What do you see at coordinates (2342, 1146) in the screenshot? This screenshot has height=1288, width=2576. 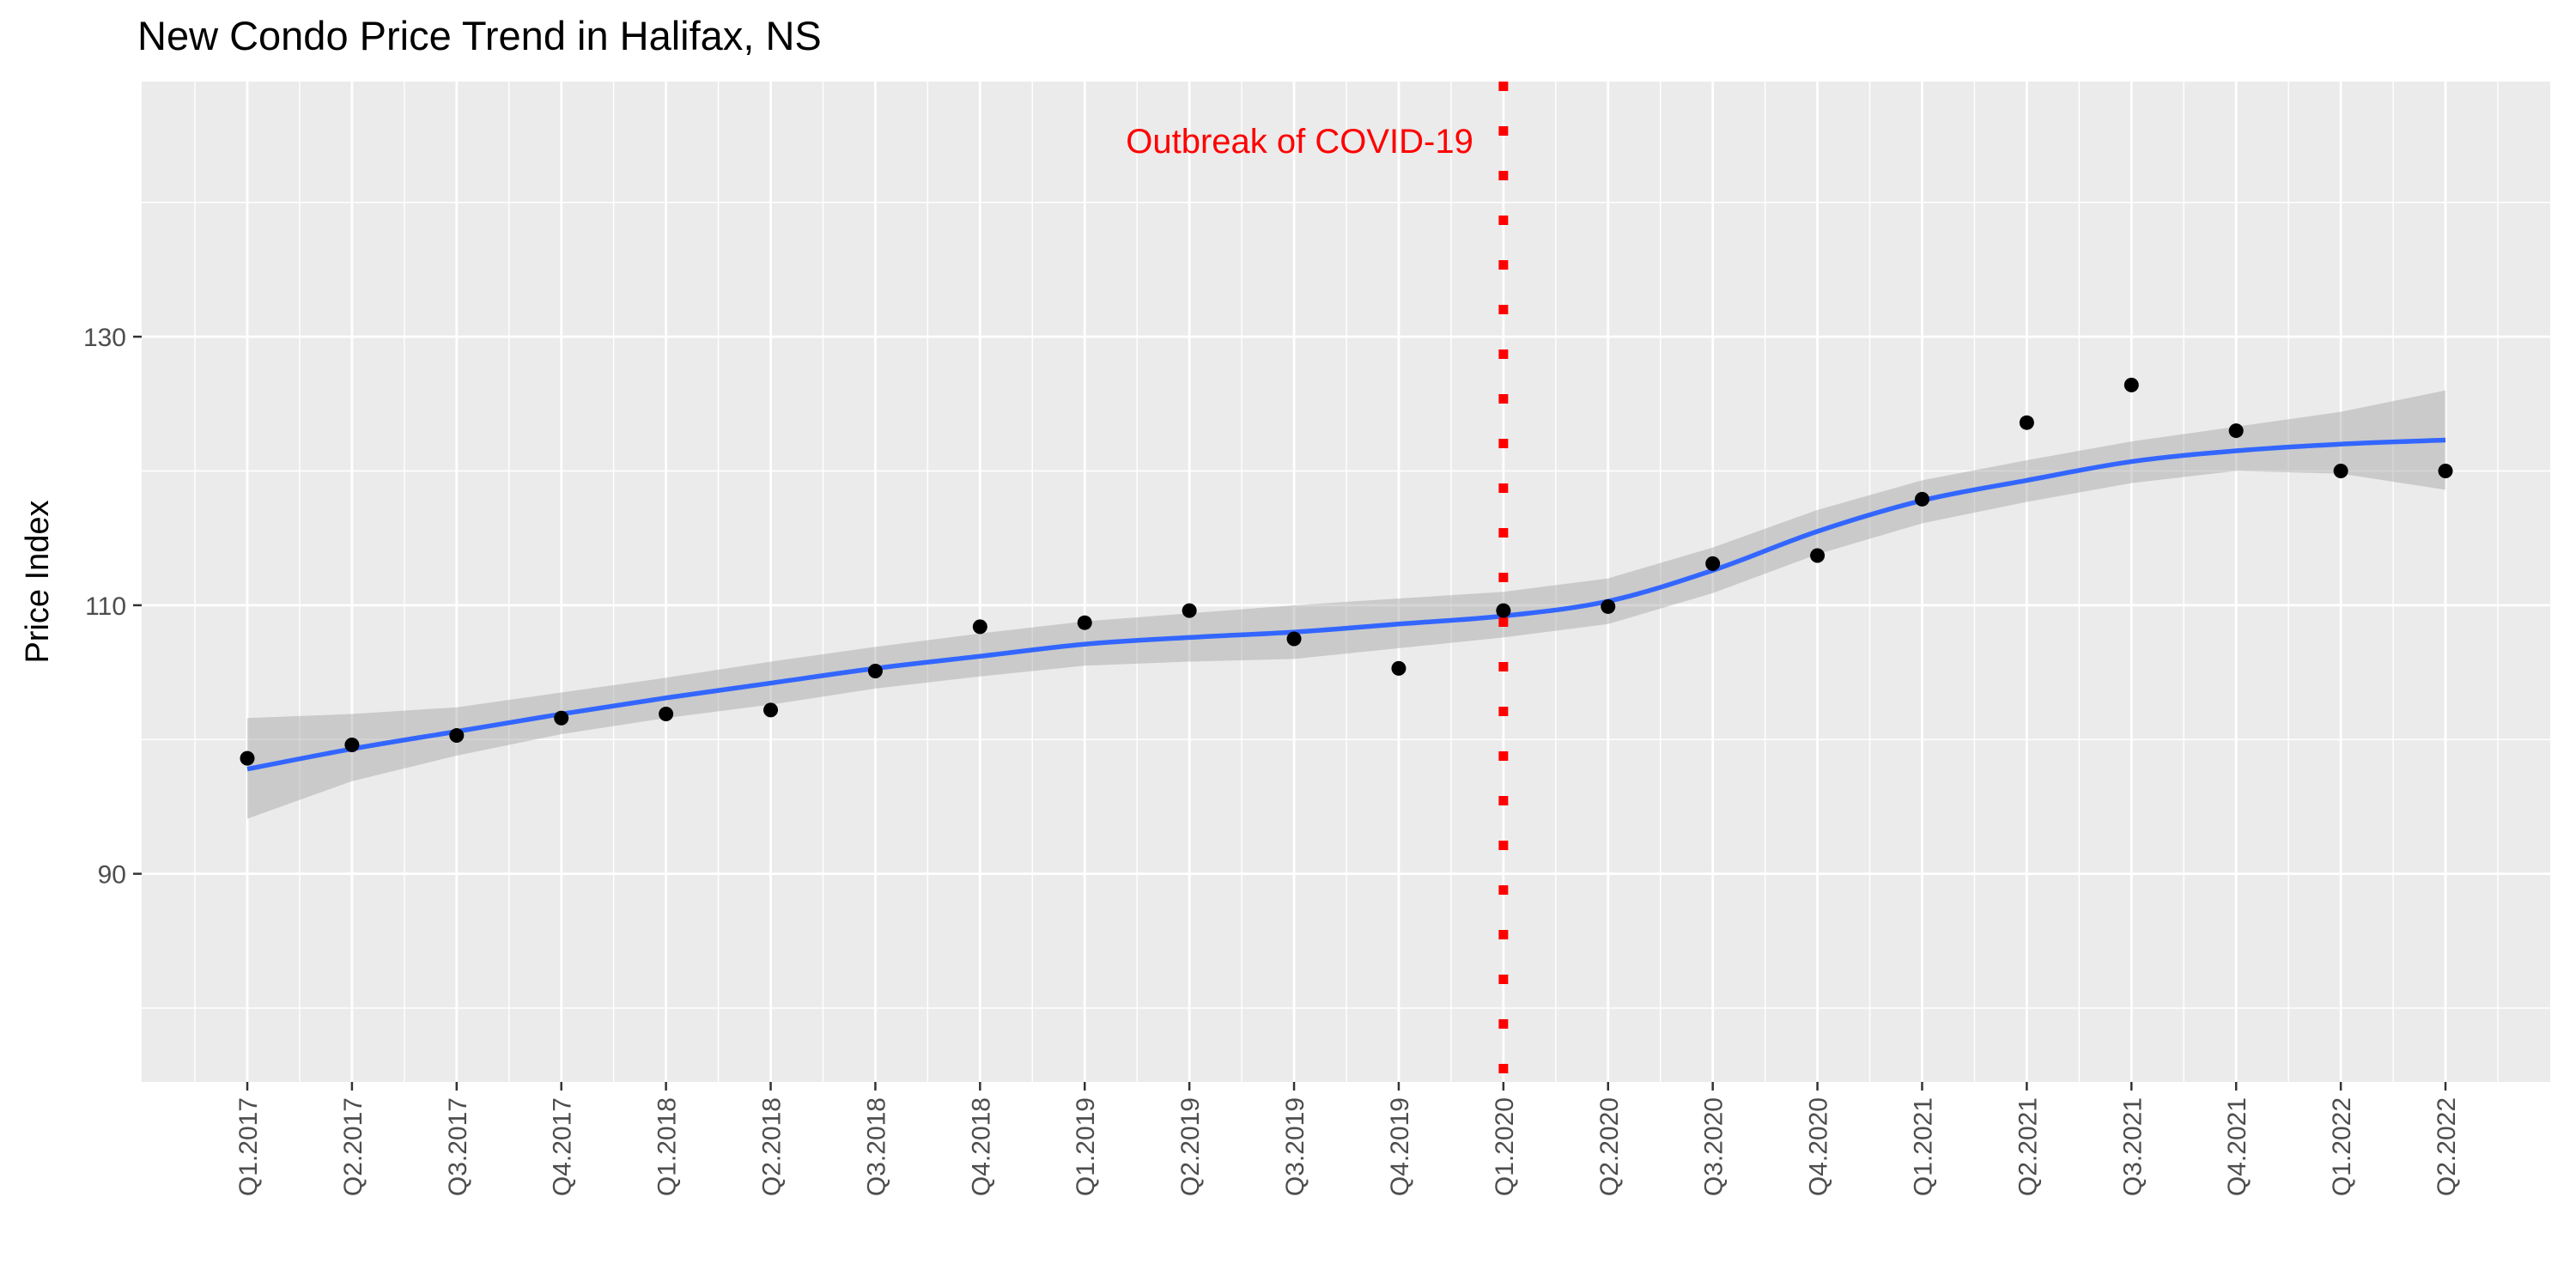 I see `x-tick-label: Q1.2022` at bounding box center [2342, 1146].